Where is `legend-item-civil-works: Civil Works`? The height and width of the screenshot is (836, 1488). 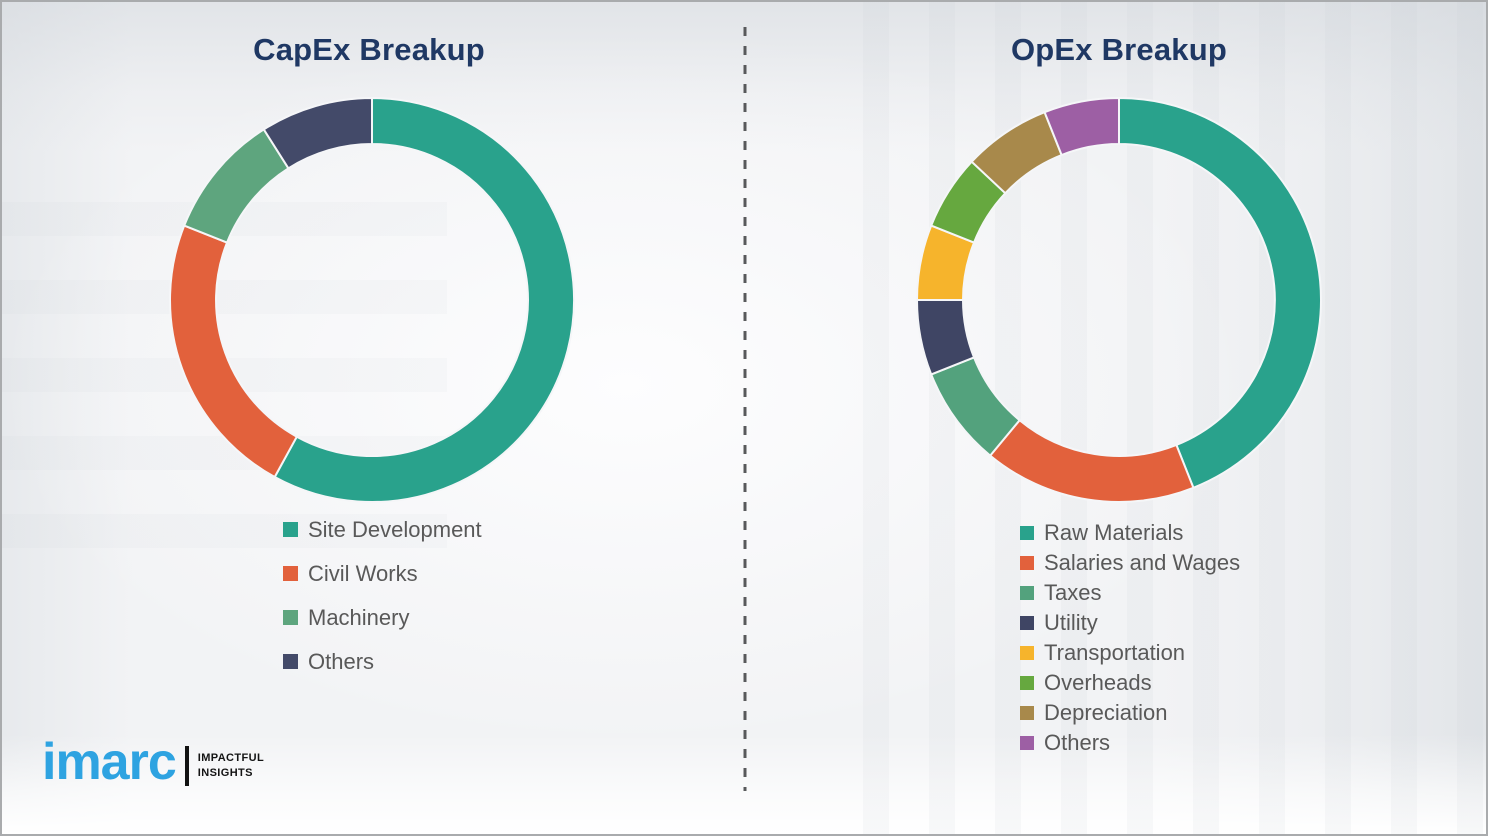
legend-item-civil-works: Civil Works is located at coordinates (382, 573).